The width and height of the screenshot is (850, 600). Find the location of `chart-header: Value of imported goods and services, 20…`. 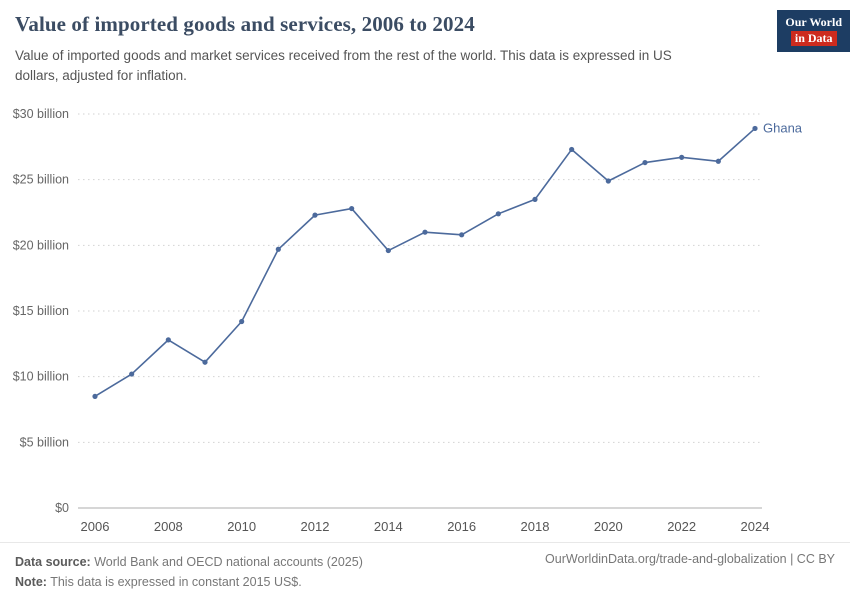

chart-header: Value of imported goods and services, 20… is located at coordinates (425, 48).